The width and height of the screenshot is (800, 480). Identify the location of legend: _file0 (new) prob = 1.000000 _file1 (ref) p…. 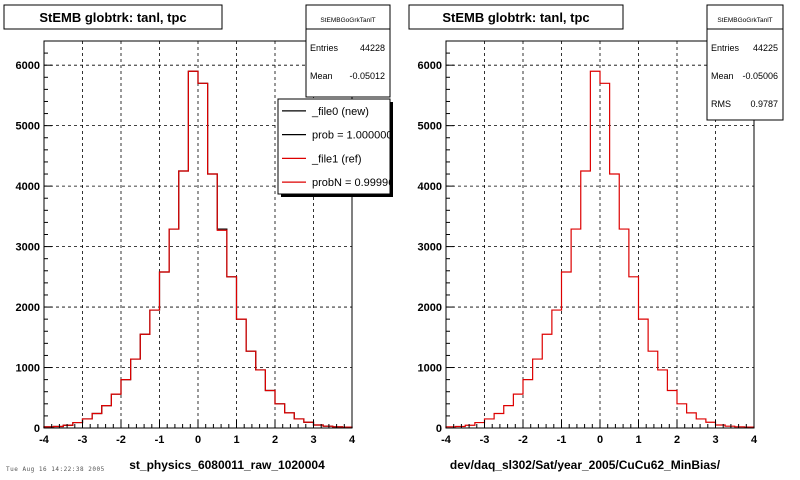
(341, 147).